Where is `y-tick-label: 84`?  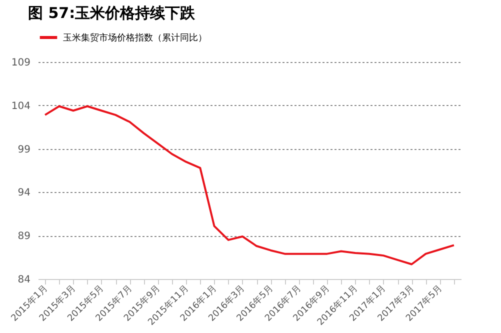 y-tick-label: 84 is located at coordinates (24, 280).